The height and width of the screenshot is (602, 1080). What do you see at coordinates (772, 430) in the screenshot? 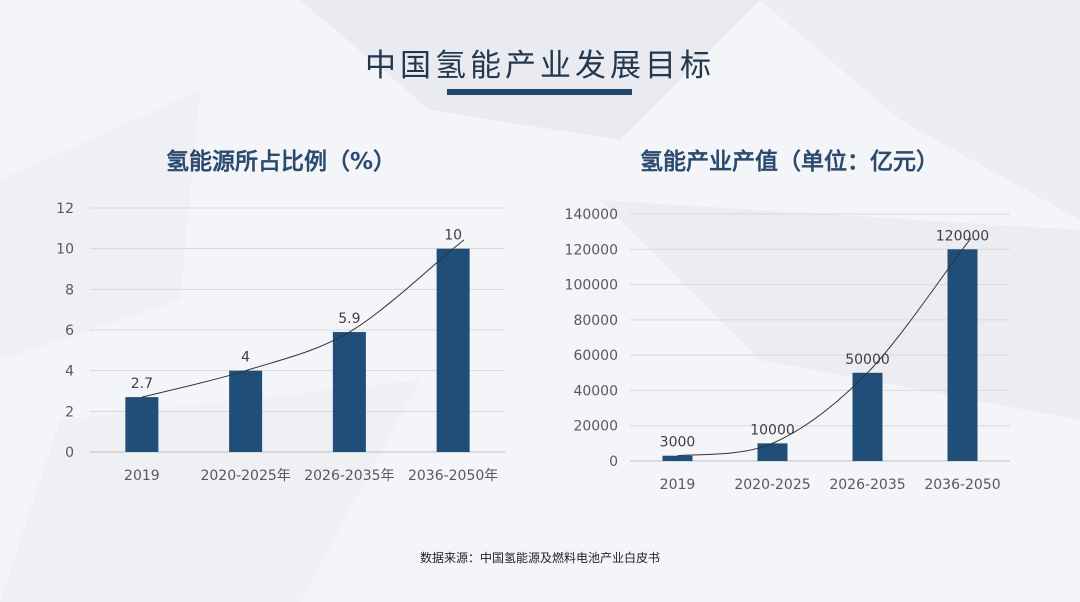
I see `data-label: 10000` at bounding box center [772, 430].